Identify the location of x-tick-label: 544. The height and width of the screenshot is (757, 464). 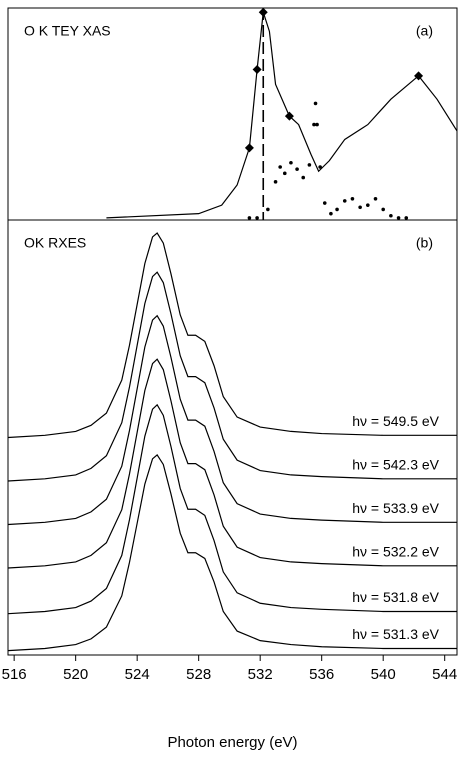
(444, 674).